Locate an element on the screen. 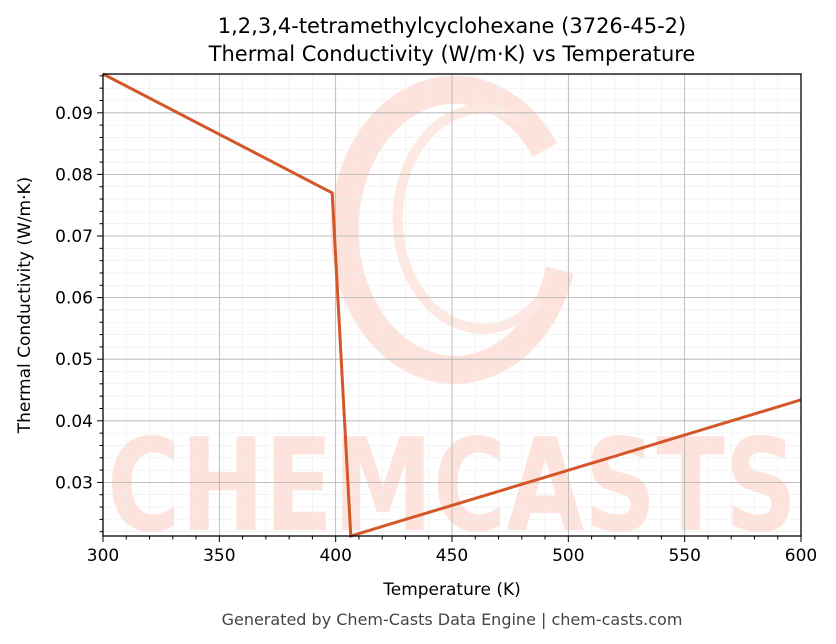 The height and width of the screenshot is (644, 836). x-tick-label: 500 is located at coordinates (568, 556).